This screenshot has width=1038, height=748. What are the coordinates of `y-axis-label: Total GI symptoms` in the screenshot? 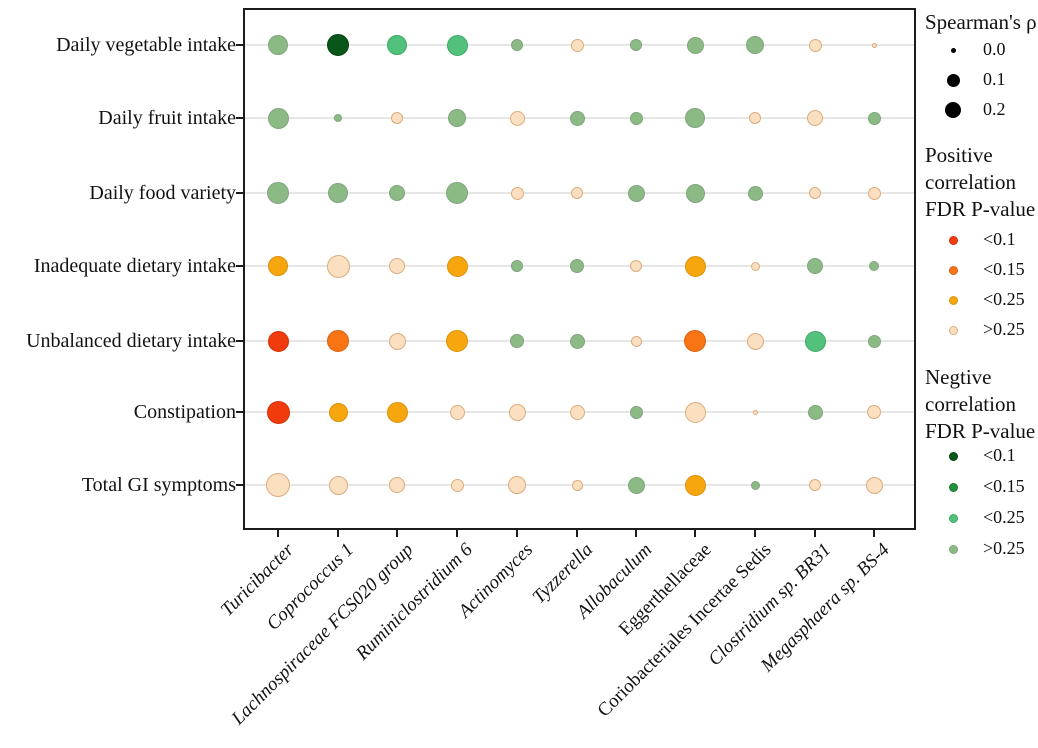 It's located at (158, 485).